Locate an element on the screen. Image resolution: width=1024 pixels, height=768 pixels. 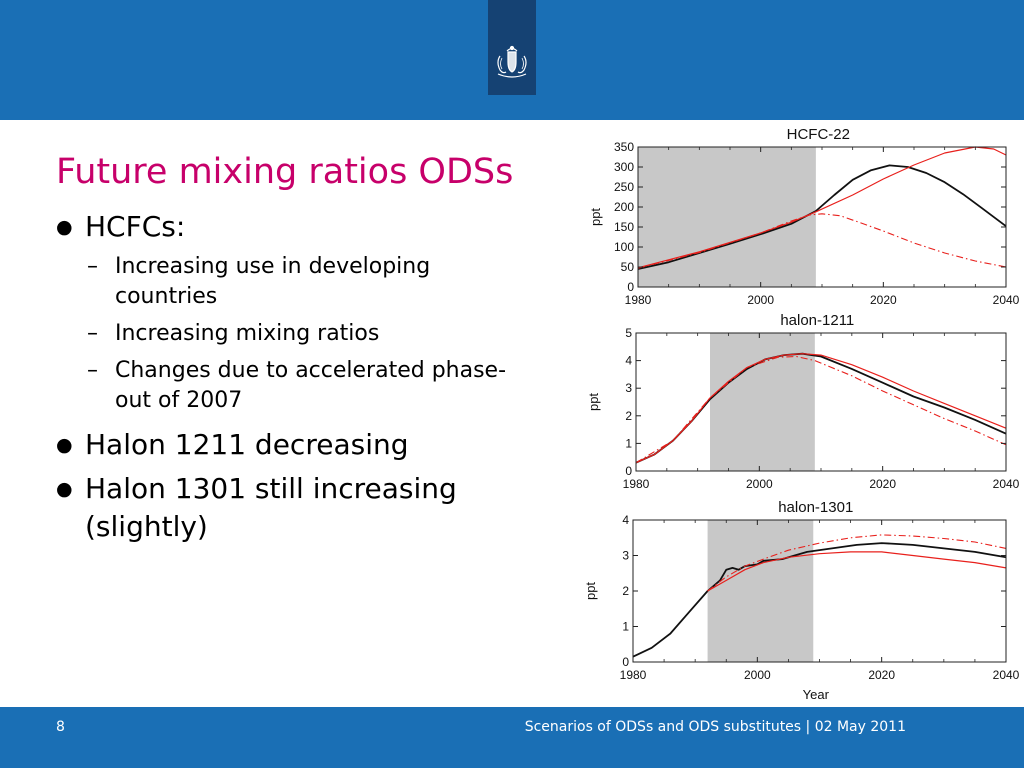
chart-title: halon-1301 is located at coordinates (815, 507).